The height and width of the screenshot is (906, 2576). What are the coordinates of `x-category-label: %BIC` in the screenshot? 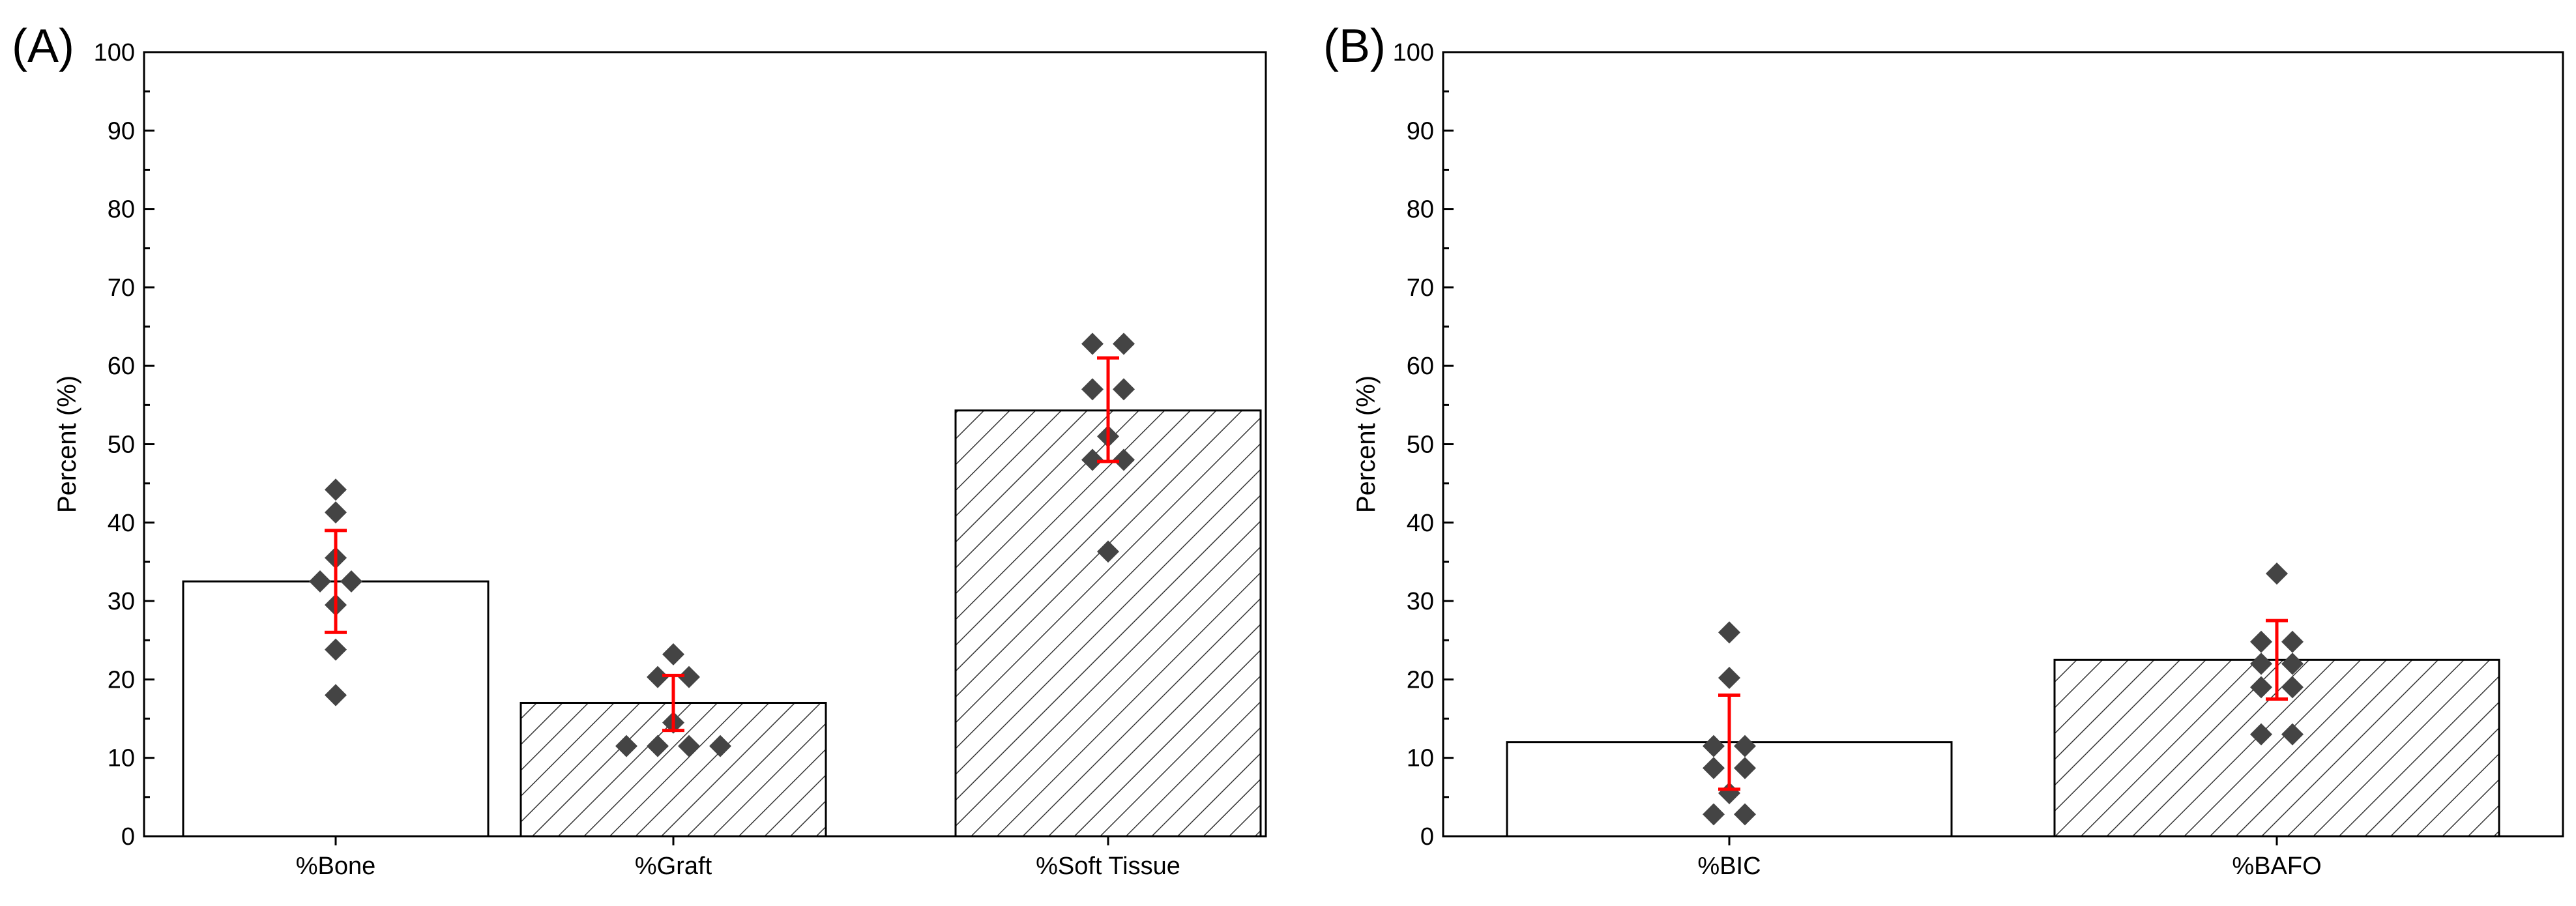 It's located at (1729, 866).